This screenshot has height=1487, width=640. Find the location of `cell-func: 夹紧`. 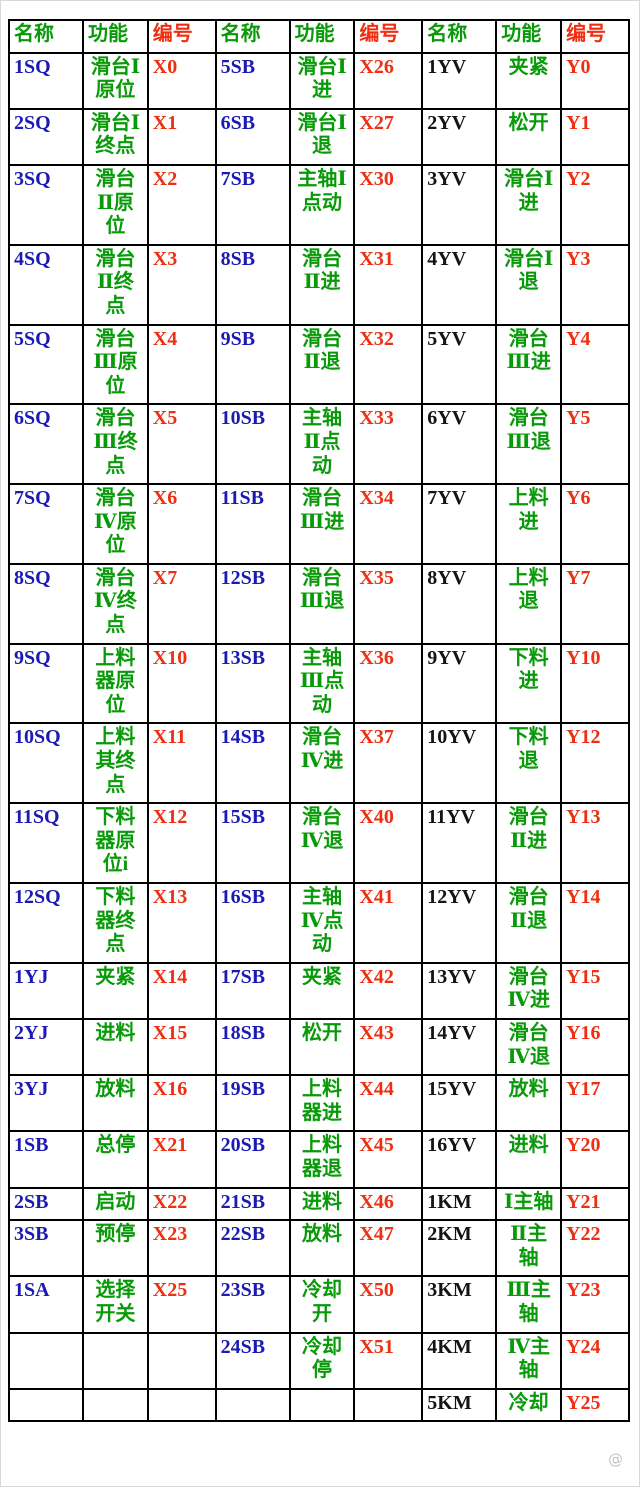

cell-func: 夹紧 is located at coordinates (322, 990).